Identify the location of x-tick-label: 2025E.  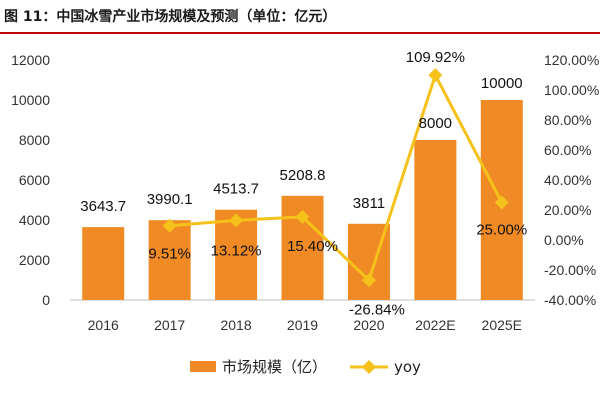
(502, 325).